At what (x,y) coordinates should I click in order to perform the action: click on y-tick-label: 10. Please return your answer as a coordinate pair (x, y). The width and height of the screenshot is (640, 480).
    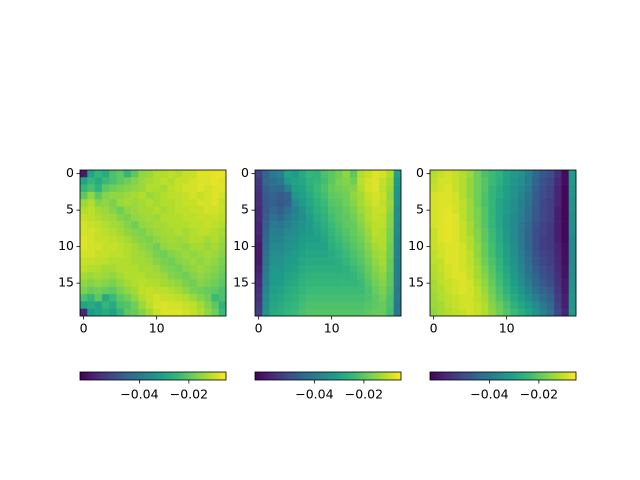
    Looking at the image, I should click on (241, 245).